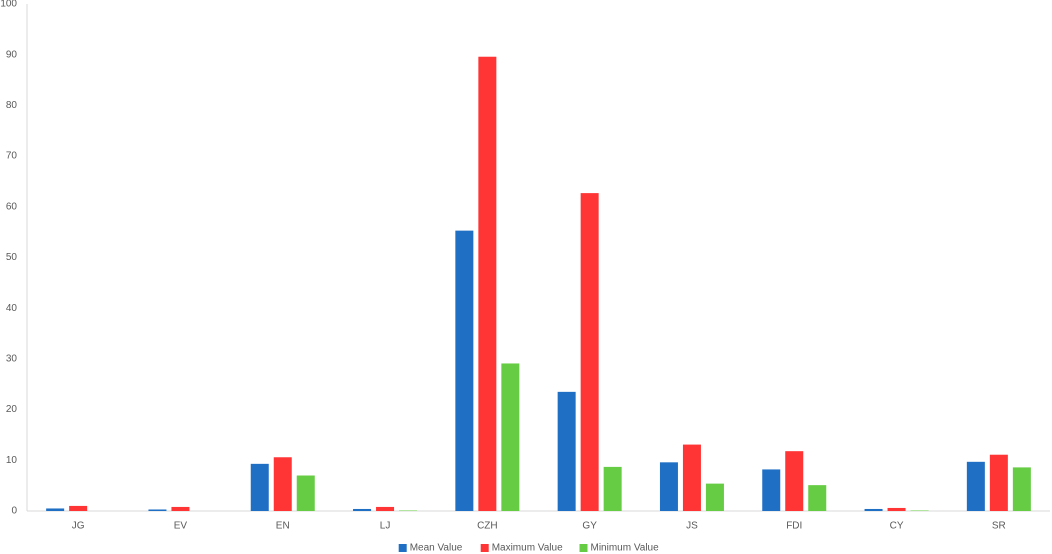 This screenshot has width=1052, height=554. Describe the element at coordinates (8, 5) in the screenshot. I see `y-tick-label: 100` at that location.